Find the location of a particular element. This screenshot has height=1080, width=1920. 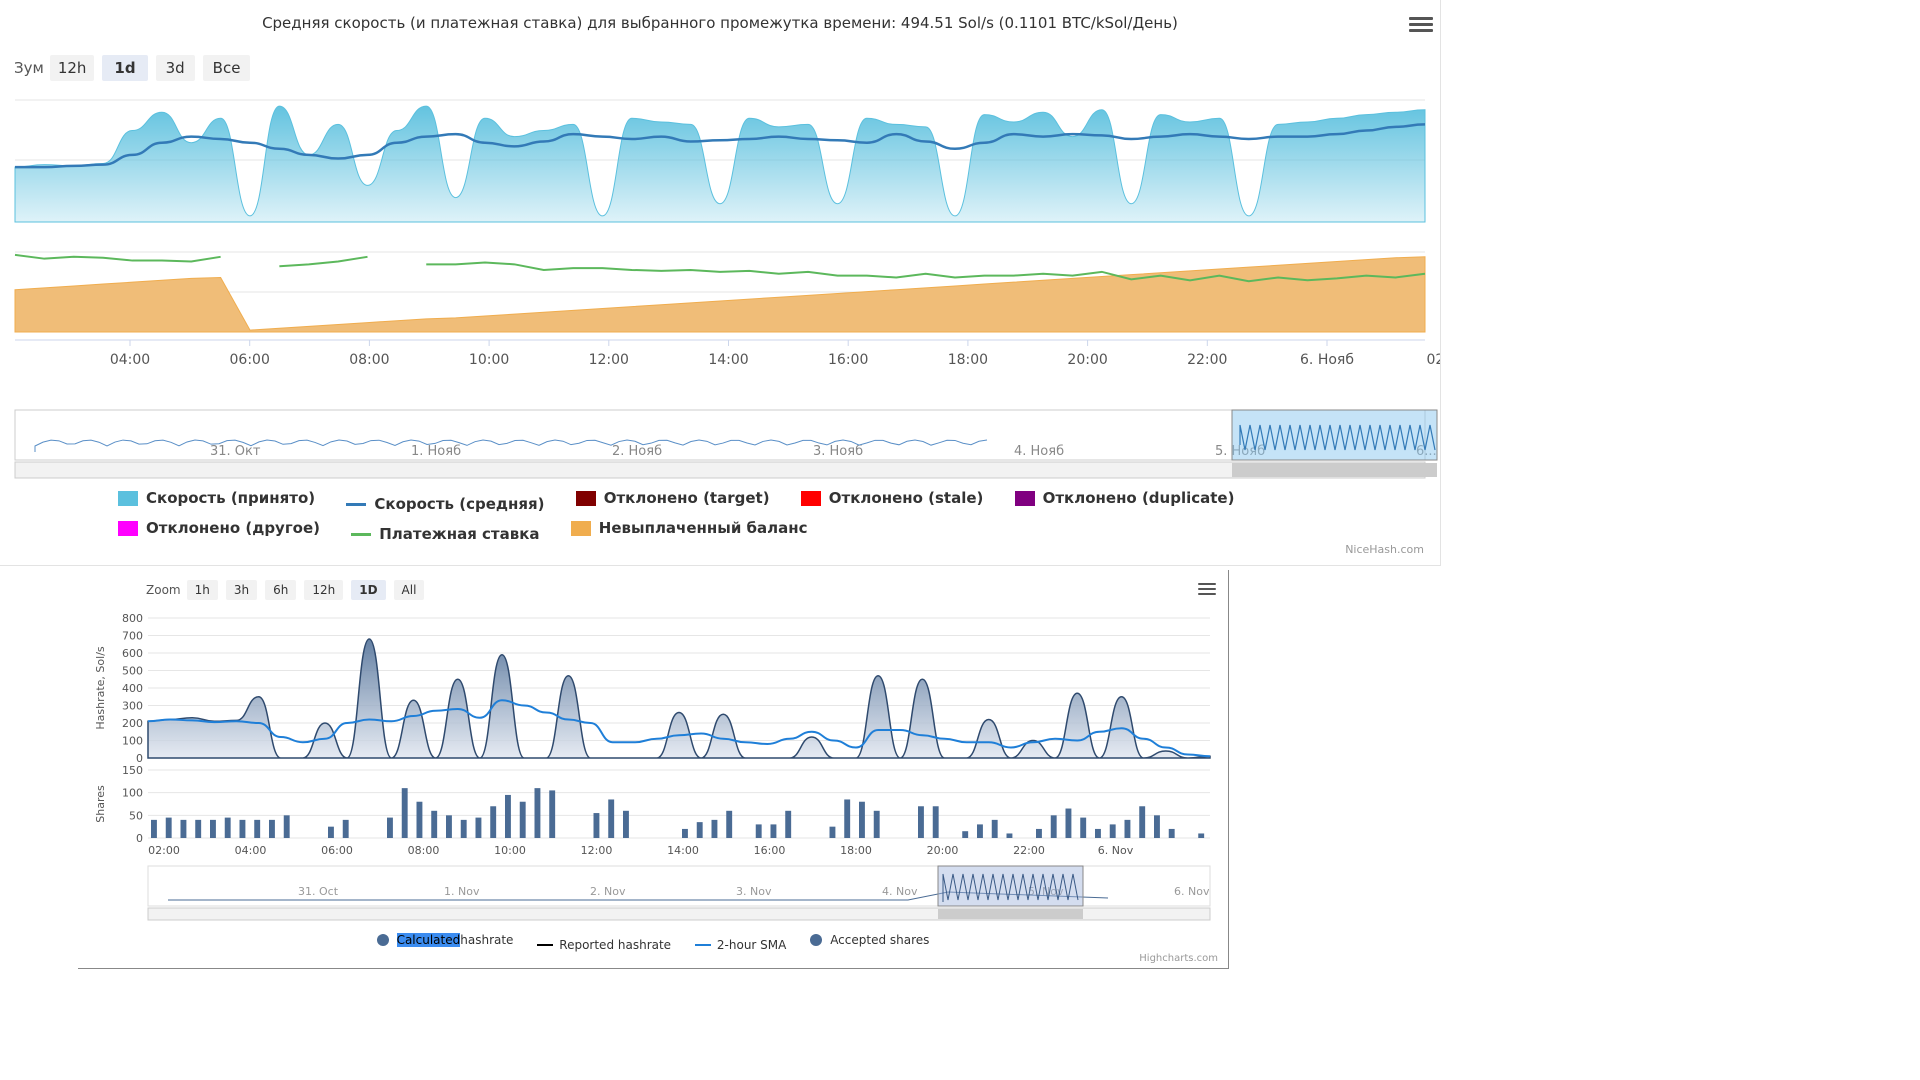

legend-item-rejected-other: Отклонено (другое) is located at coordinates (219, 528).